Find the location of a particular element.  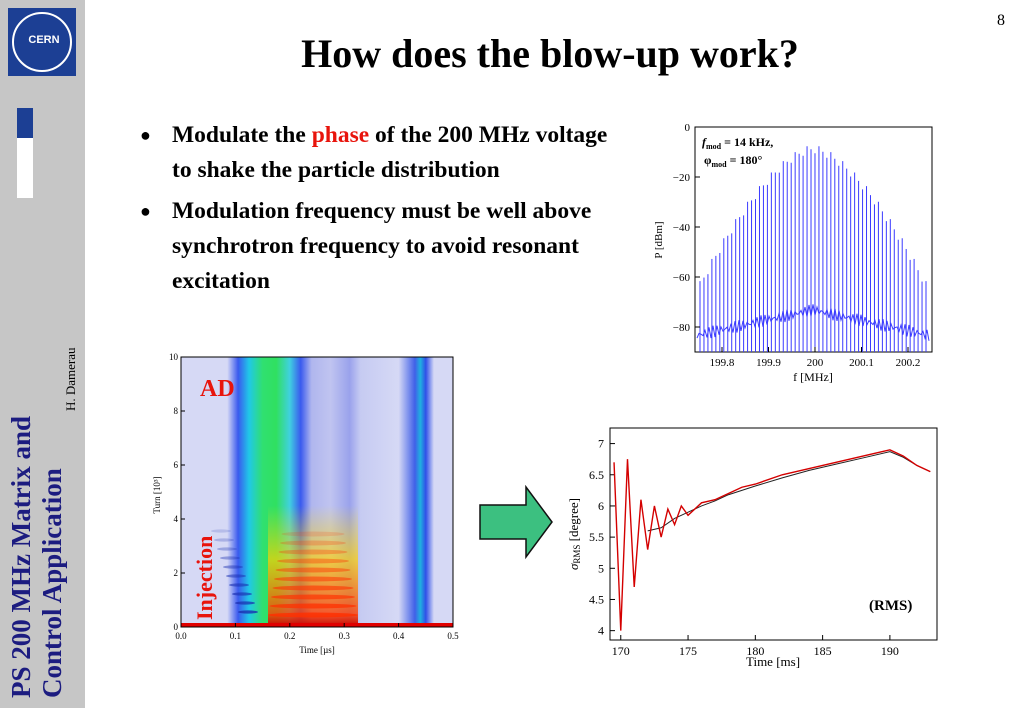

presentation-title-line1: PS 200 MHz Matrix and is located at coordinates (21, 557).